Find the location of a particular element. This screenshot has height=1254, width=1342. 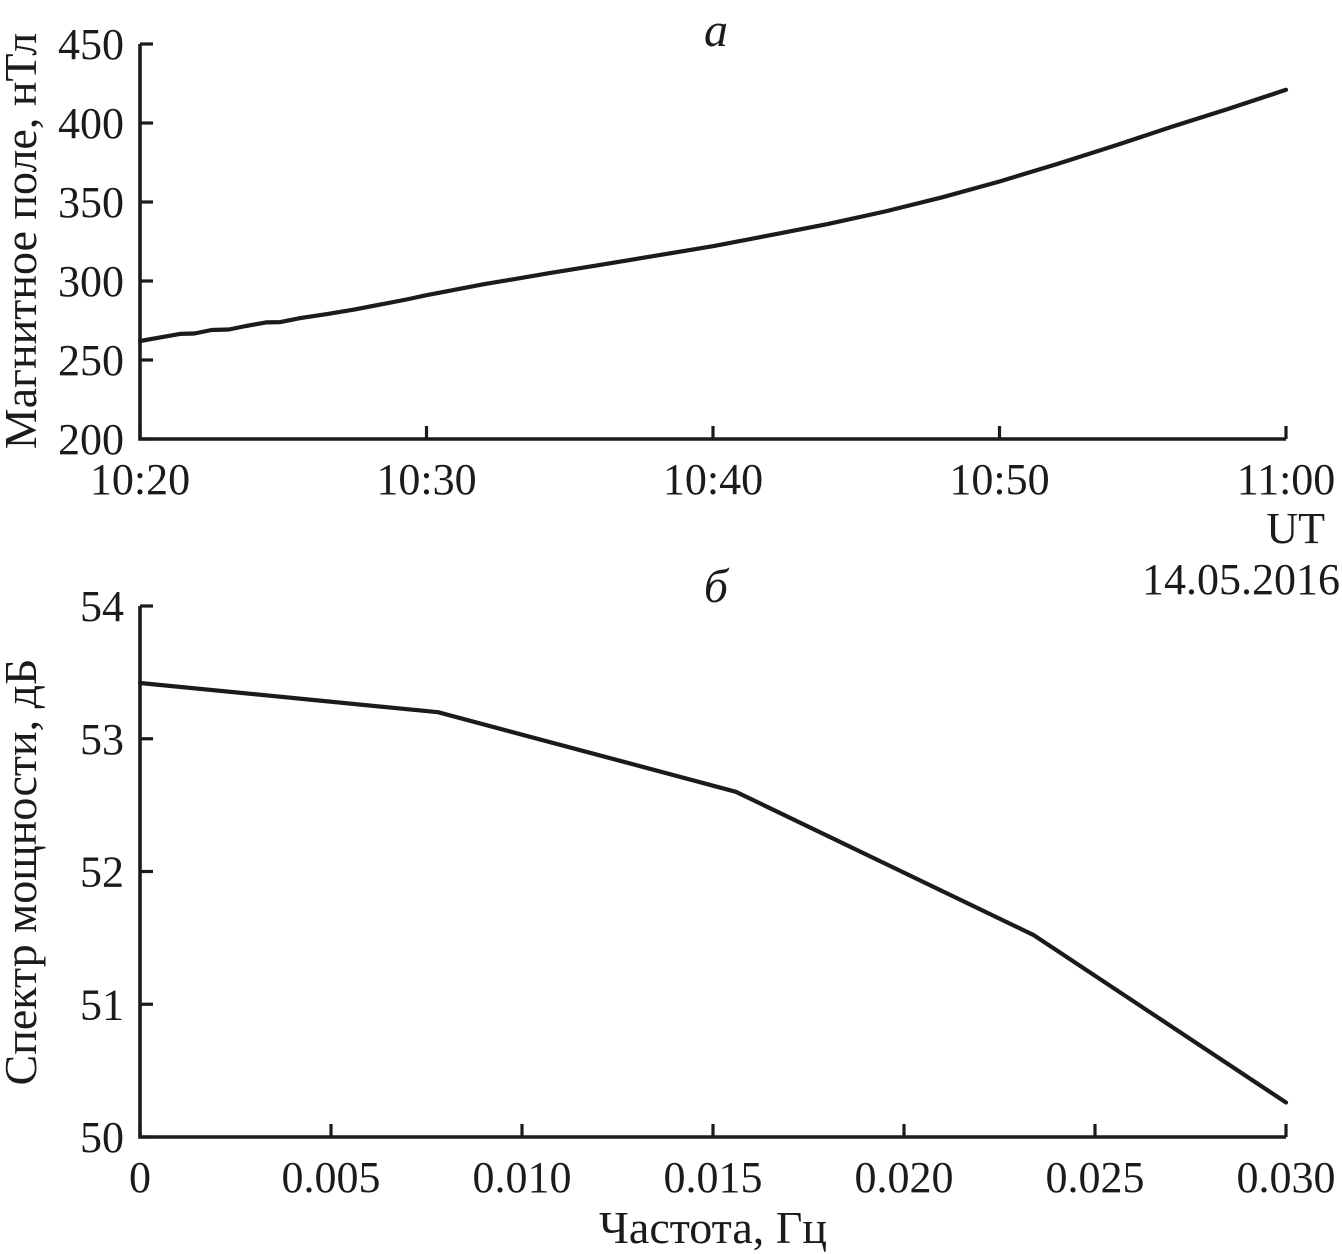

panel-b-y-ticks: 50 51 52 53 54 is located at coordinates (116, 872).